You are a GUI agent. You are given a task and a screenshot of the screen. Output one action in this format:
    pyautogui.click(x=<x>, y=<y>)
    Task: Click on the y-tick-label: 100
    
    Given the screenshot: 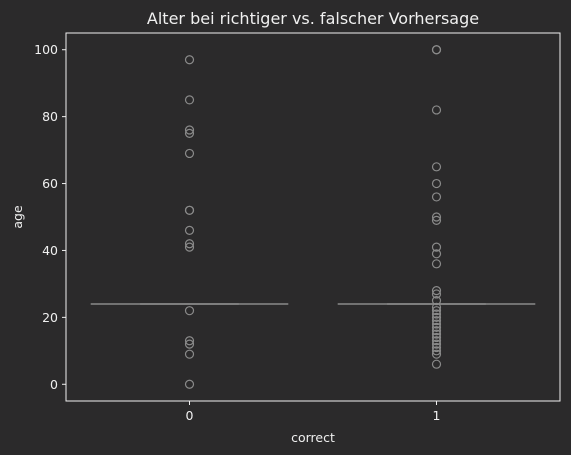 What is the action you would take?
    pyautogui.click(x=46, y=49)
    